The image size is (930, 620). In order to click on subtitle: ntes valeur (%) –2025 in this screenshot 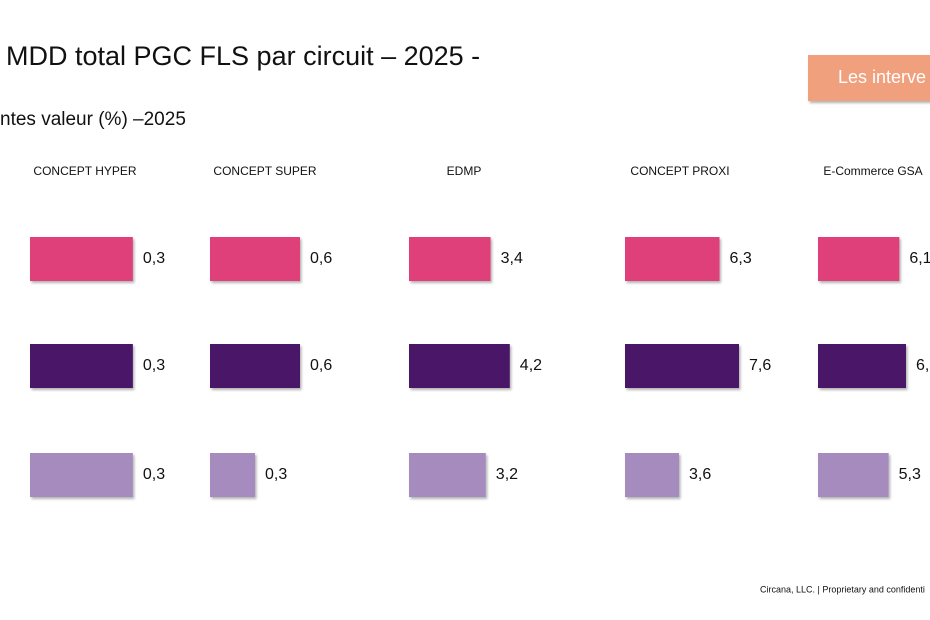, I will do `click(93, 119)`.